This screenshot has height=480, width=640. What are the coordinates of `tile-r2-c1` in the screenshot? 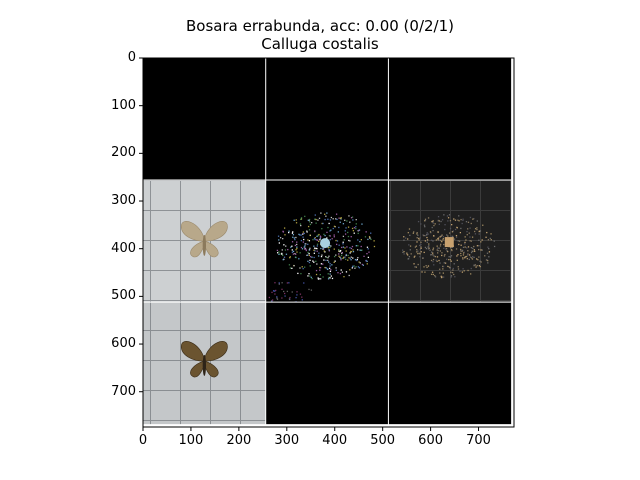 It's located at (327, 363).